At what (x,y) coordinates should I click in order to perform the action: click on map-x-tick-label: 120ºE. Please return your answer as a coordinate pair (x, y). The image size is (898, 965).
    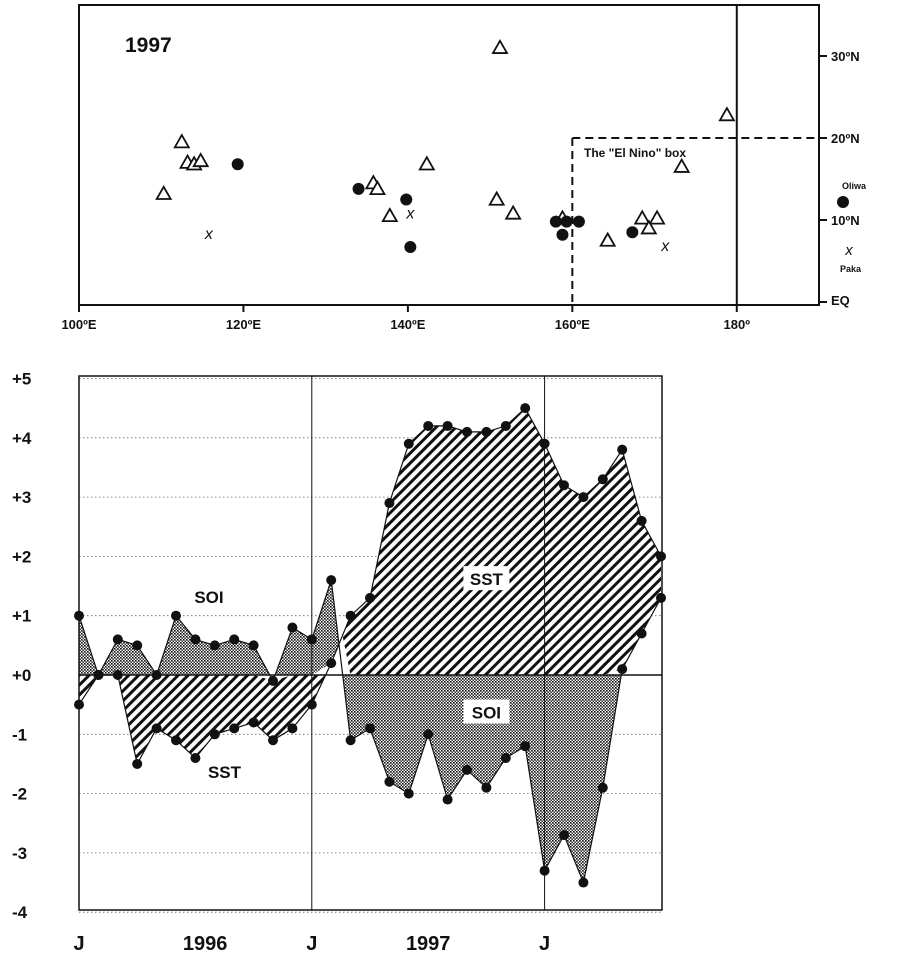
    Looking at the image, I should click on (243, 324).